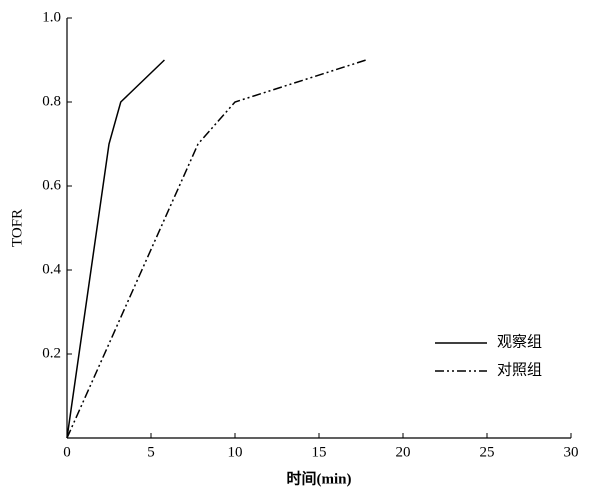 Image resolution: width=593 pixels, height=498 pixels. What do you see at coordinates (151, 452) in the screenshot?
I see `x-tick-label: 5` at bounding box center [151, 452].